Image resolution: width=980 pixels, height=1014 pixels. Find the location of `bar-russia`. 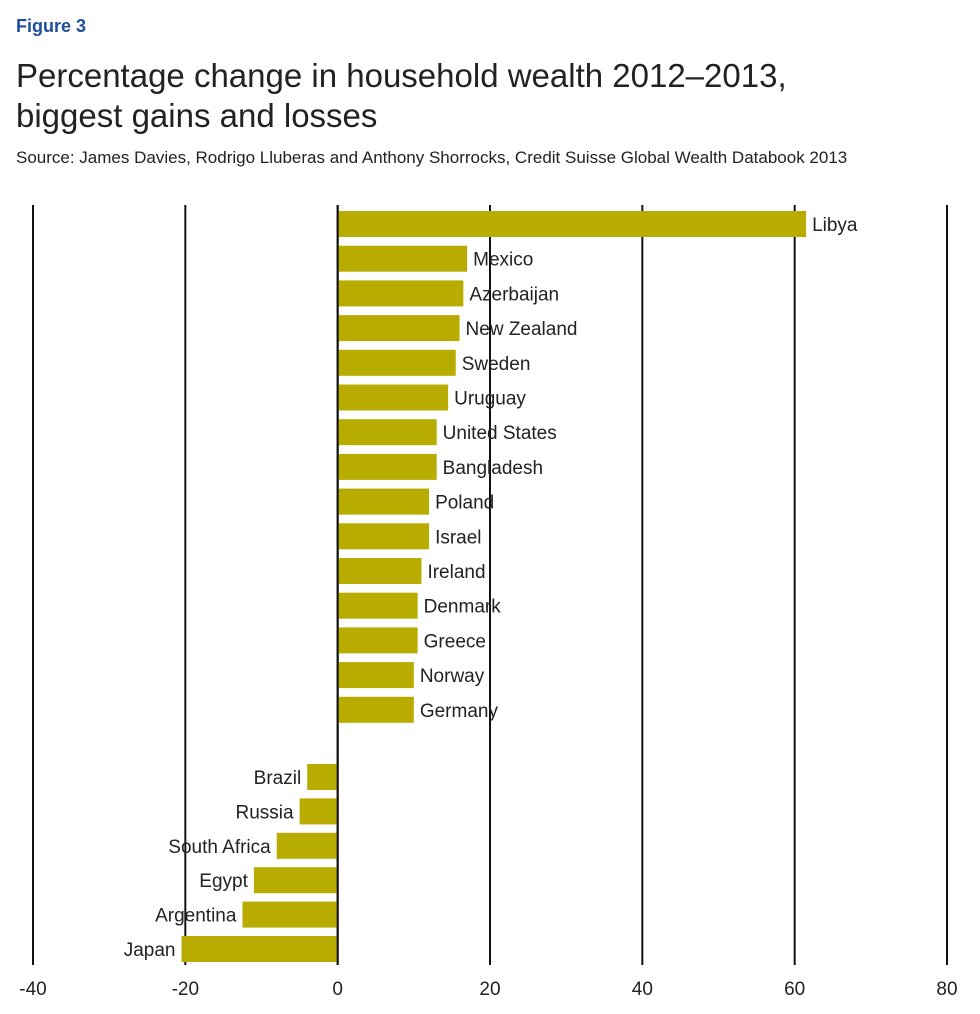

bar-russia is located at coordinates (318, 811).